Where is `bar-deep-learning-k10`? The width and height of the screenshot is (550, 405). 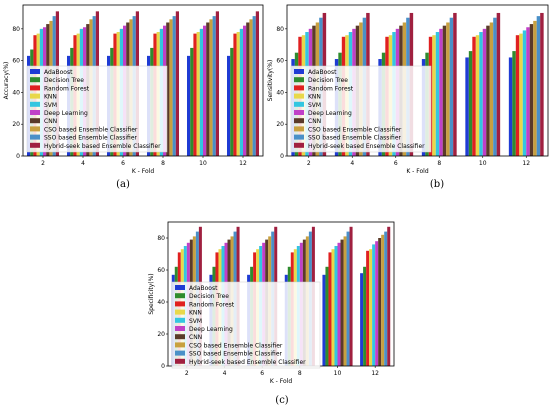 bar-deep-learning-k10 is located at coordinates (205, 90).